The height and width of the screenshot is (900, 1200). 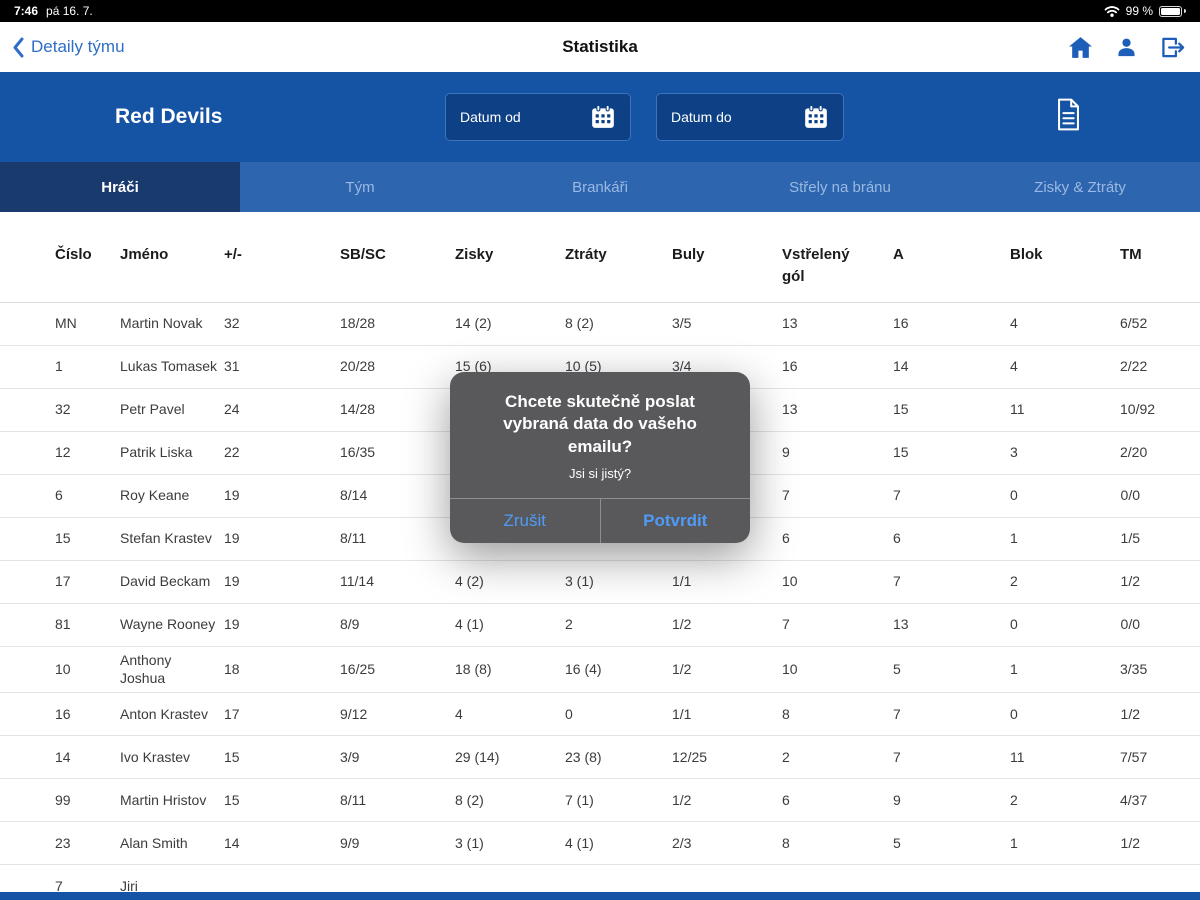 I want to click on cell: 29 (14), so click(x=477, y=756).